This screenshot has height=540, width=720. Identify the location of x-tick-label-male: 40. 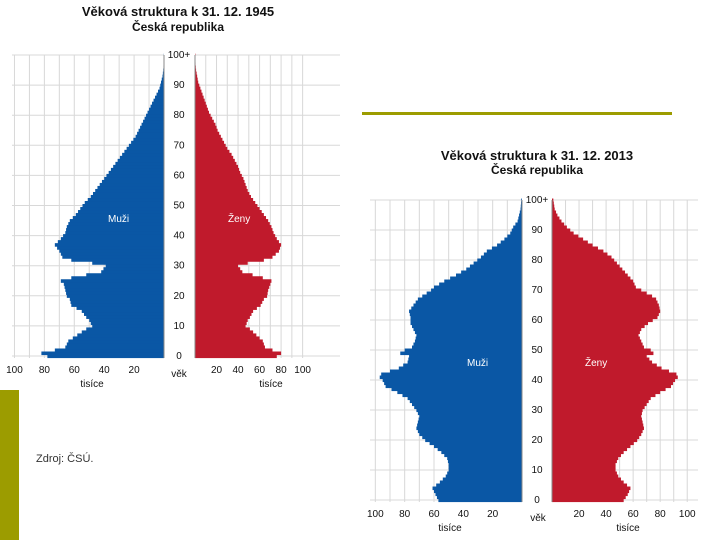
(105, 370).